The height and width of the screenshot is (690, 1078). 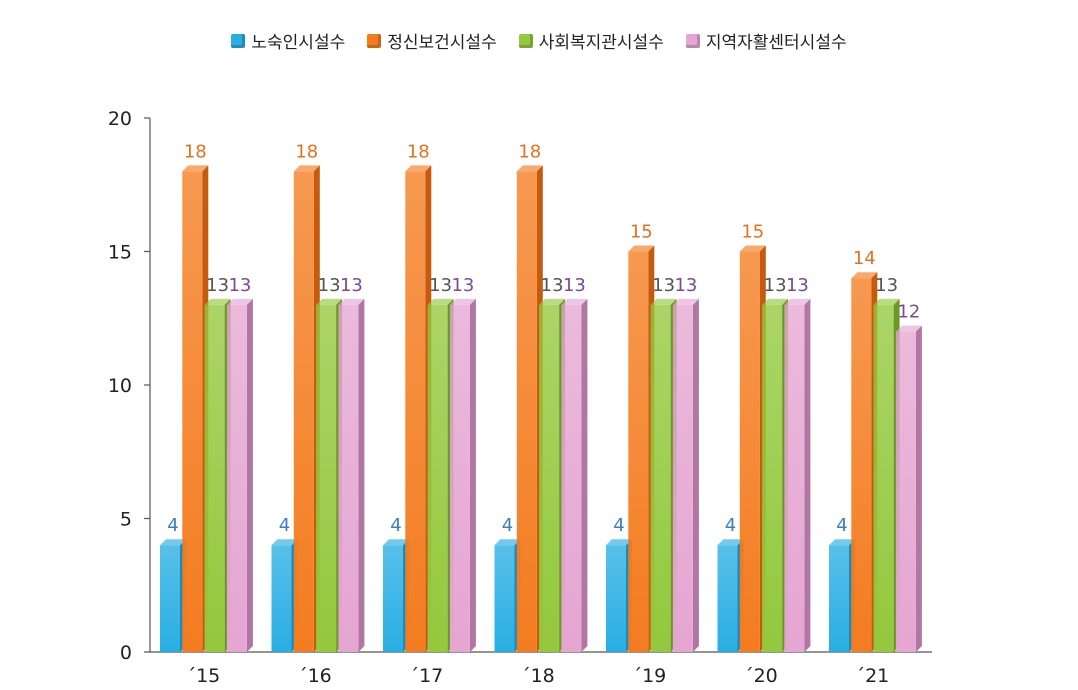 What do you see at coordinates (692, 40) in the screenshot?
I see `legend-swatch-self-support` at bounding box center [692, 40].